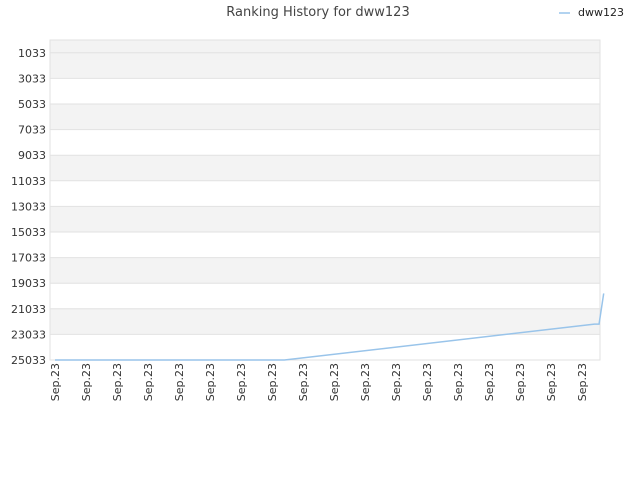 This screenshot has height=480, width=640. I want to click on y-tick-label: 21033, so click(28, 309).